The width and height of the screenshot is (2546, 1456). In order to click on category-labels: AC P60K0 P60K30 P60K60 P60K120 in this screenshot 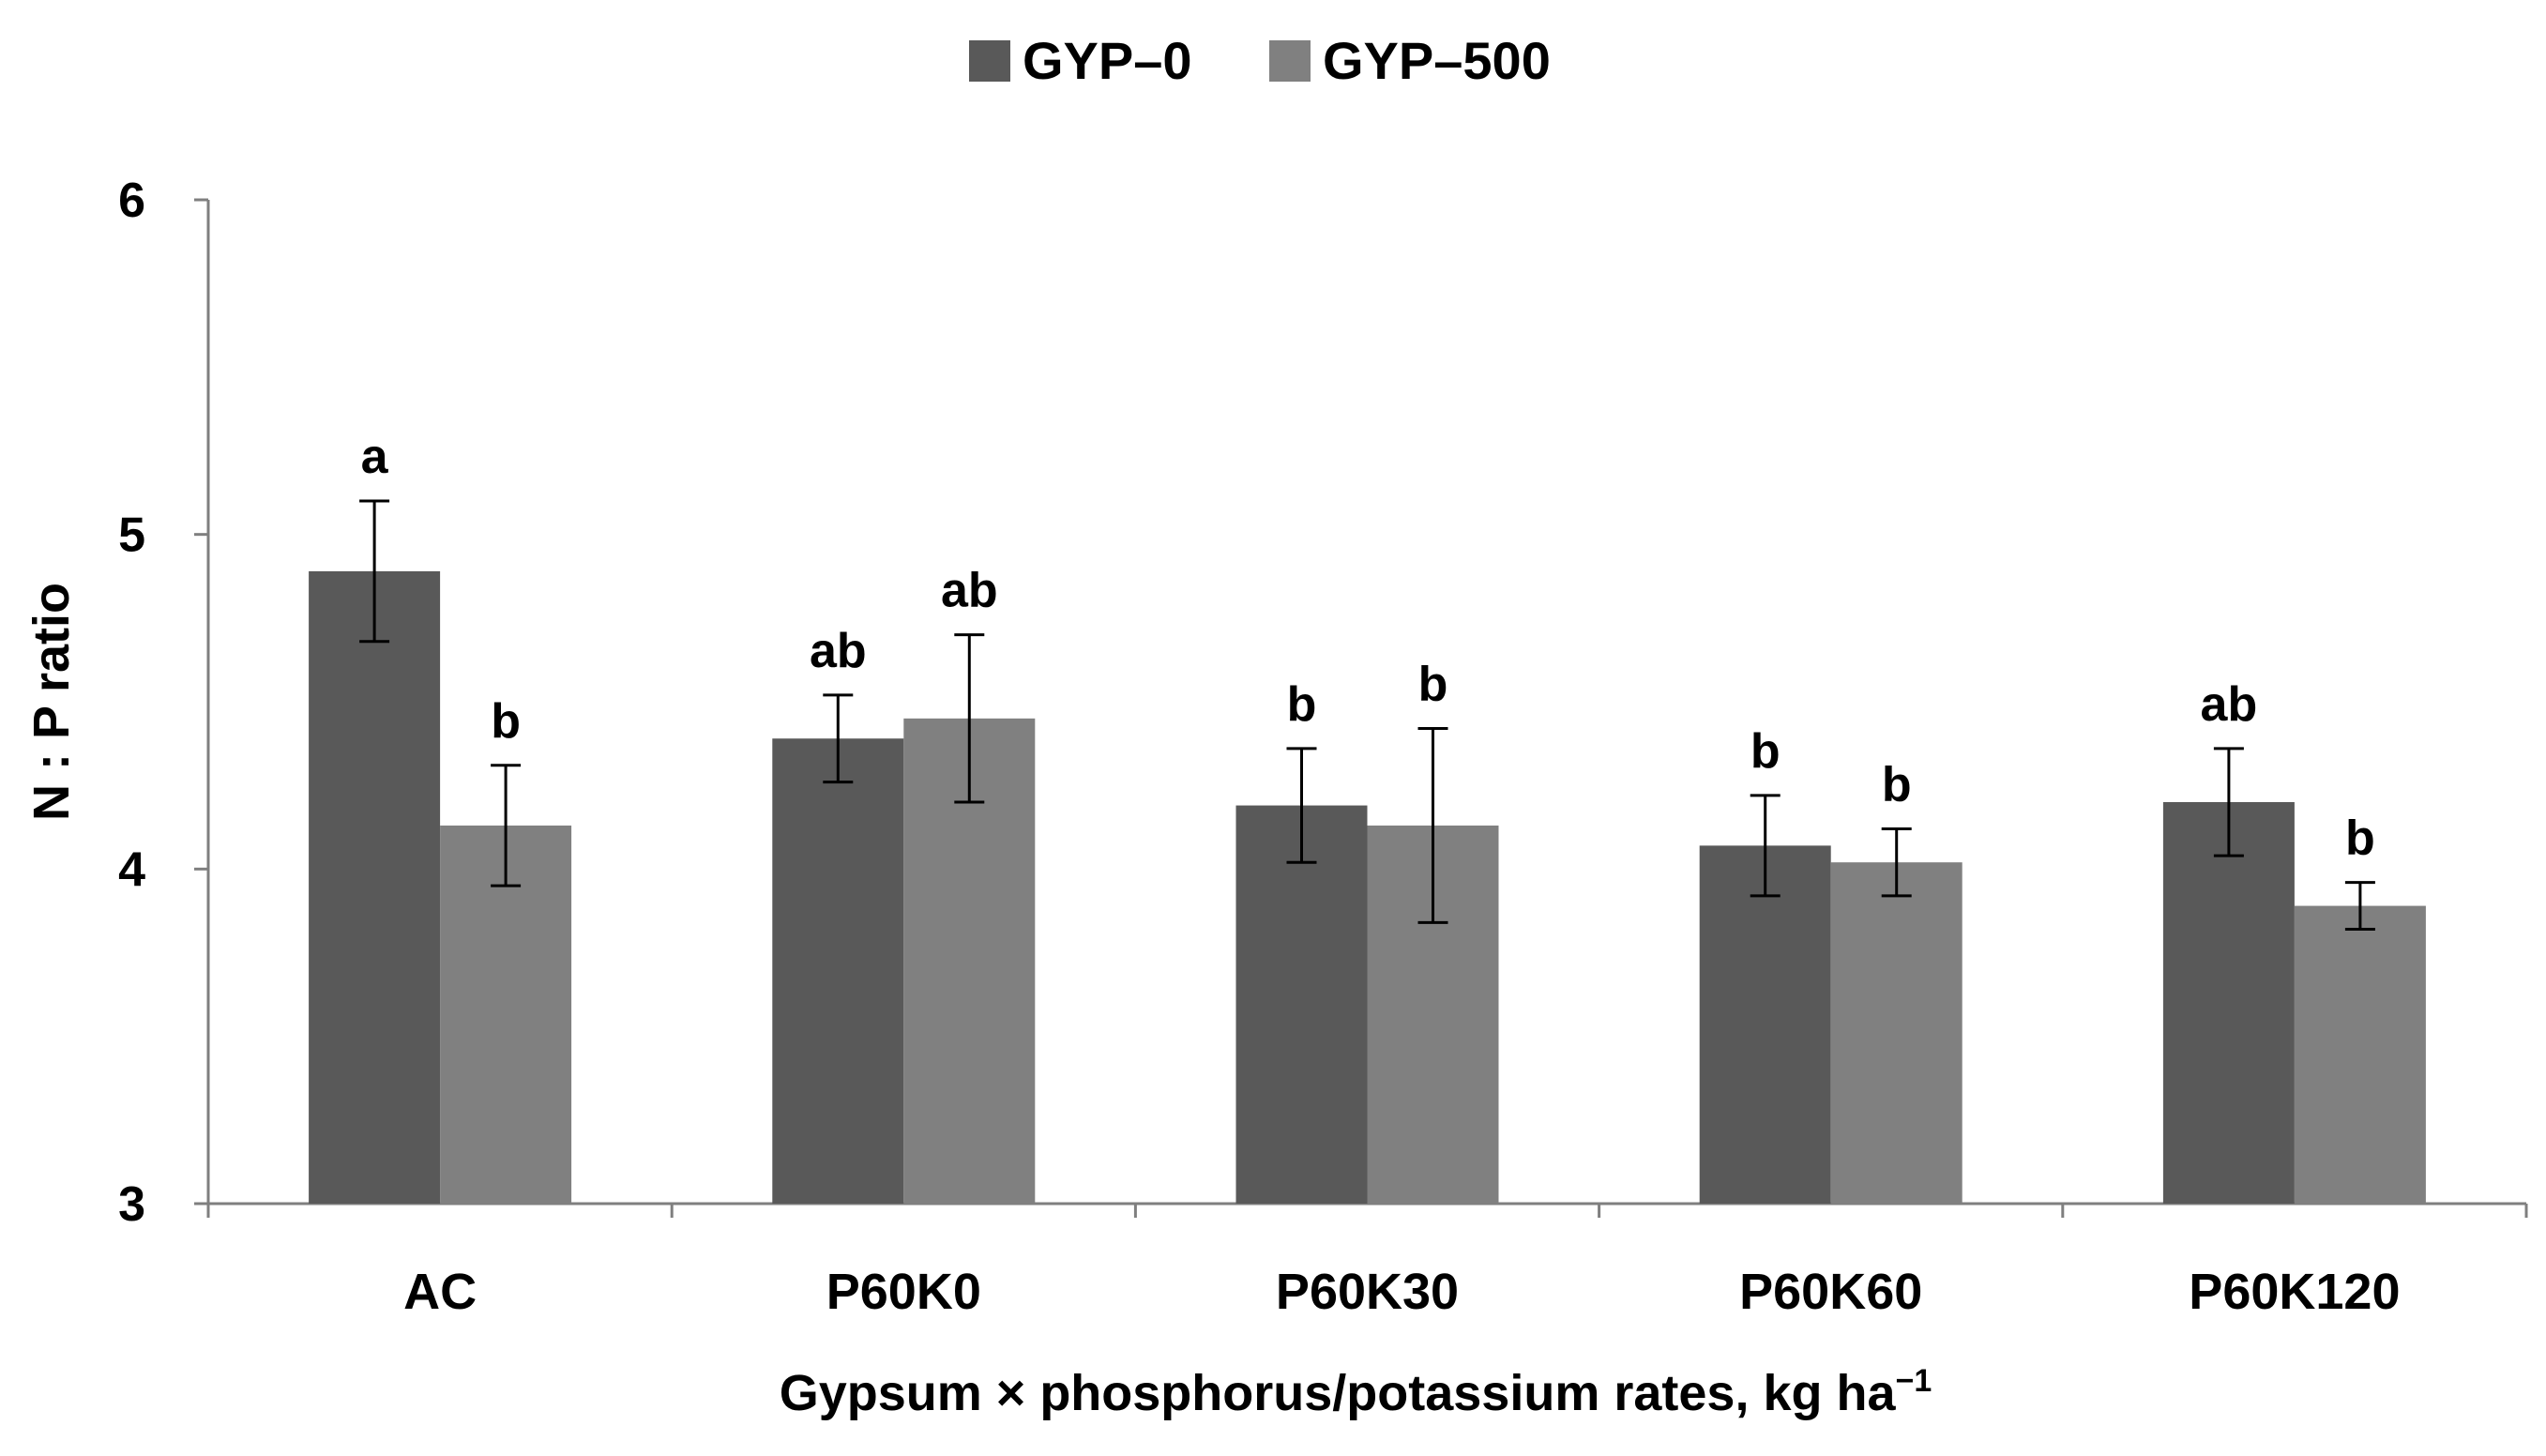, I will do `click(1401, 1292)`.